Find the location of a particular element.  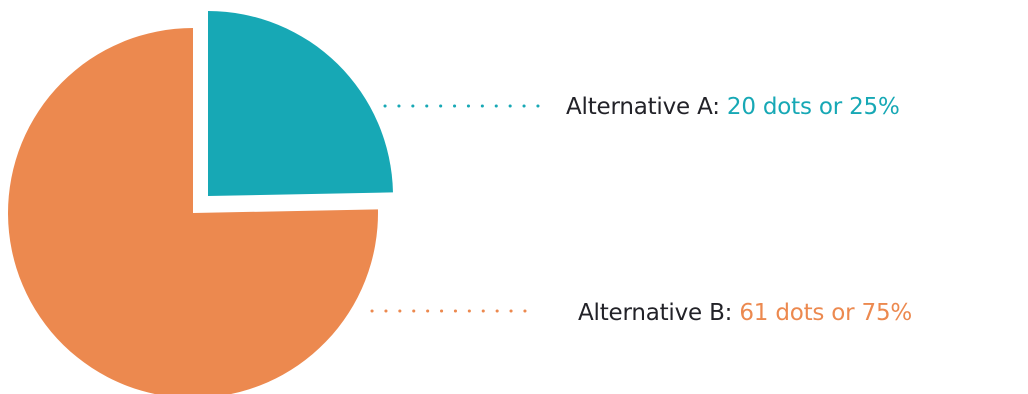

slice-label-alternative-a: Alternative A: 20 dots or 25% is located at coordinates (733, 107).